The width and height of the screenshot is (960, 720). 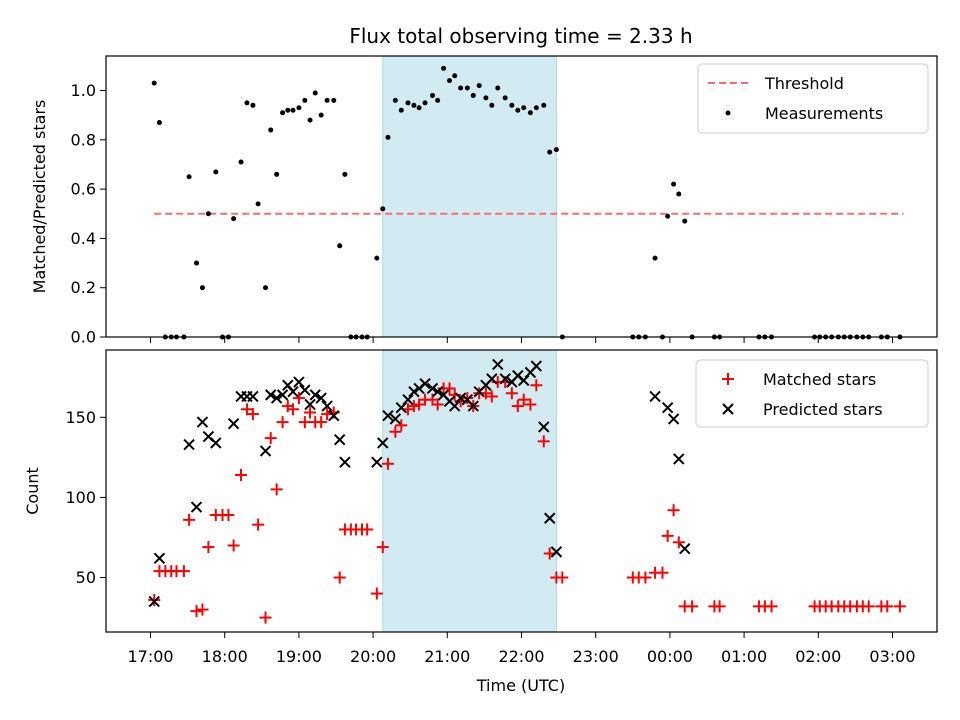 I want to click on top-shaded-interval, so click(x=469, y=196).